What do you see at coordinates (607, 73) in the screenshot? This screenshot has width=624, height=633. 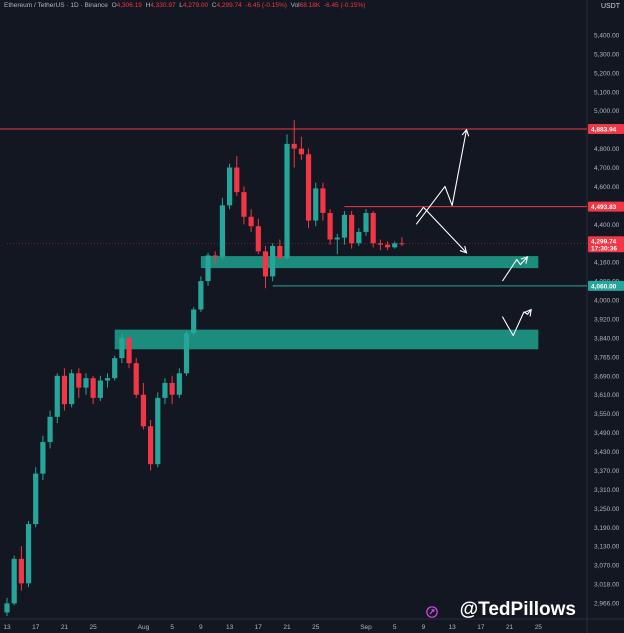 I see `y-tick-label: 5,200.00` at bounding box center [607, 73].